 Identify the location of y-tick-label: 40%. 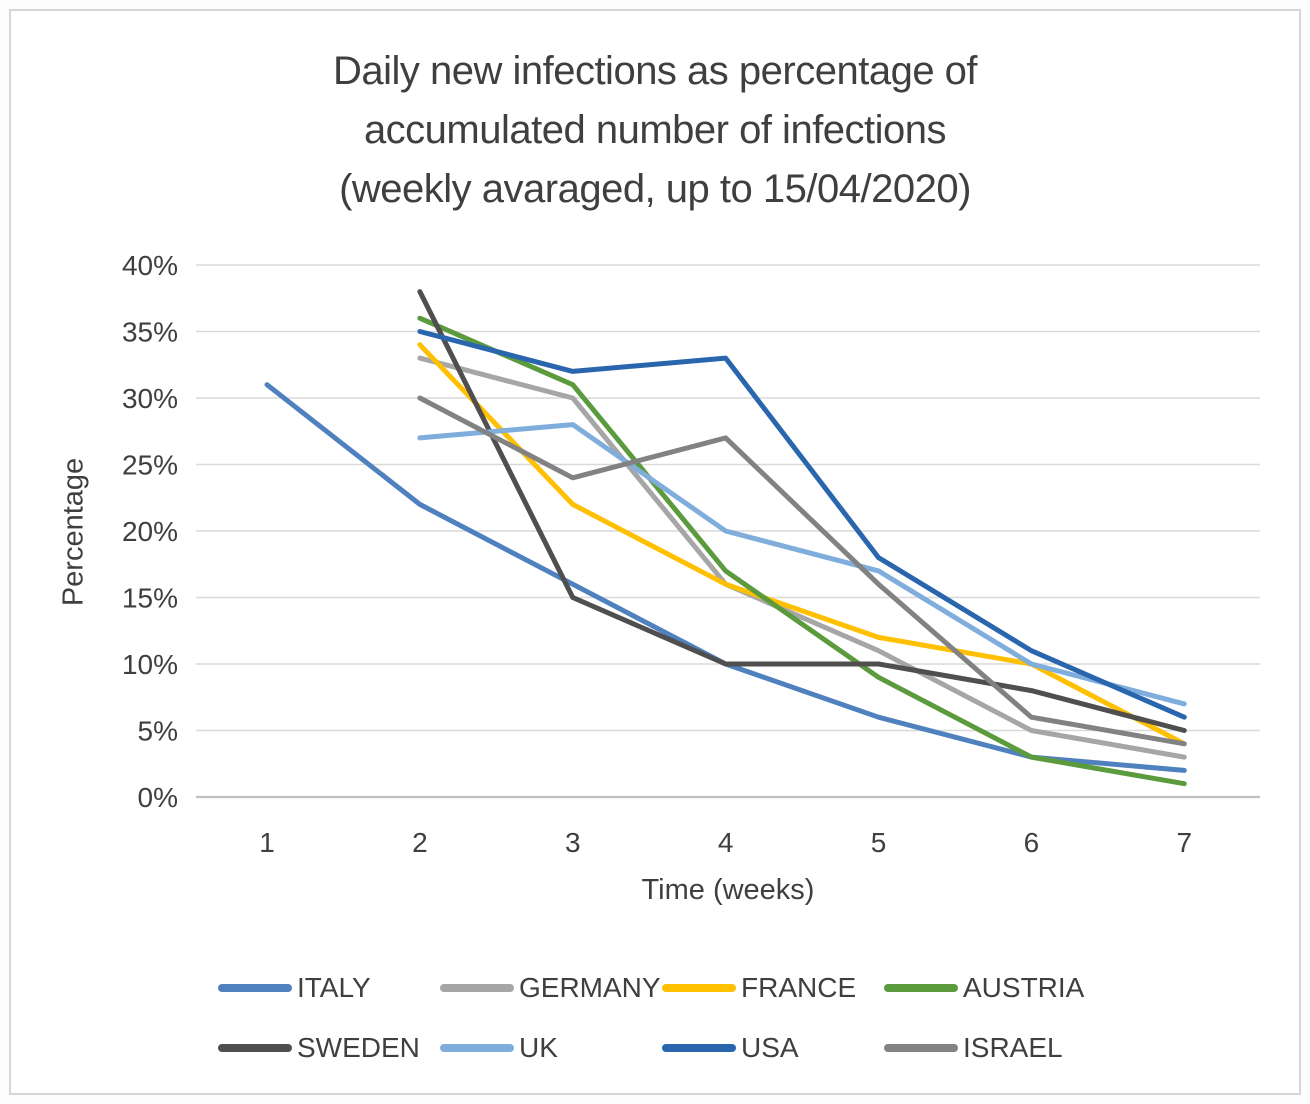
(150, 265).